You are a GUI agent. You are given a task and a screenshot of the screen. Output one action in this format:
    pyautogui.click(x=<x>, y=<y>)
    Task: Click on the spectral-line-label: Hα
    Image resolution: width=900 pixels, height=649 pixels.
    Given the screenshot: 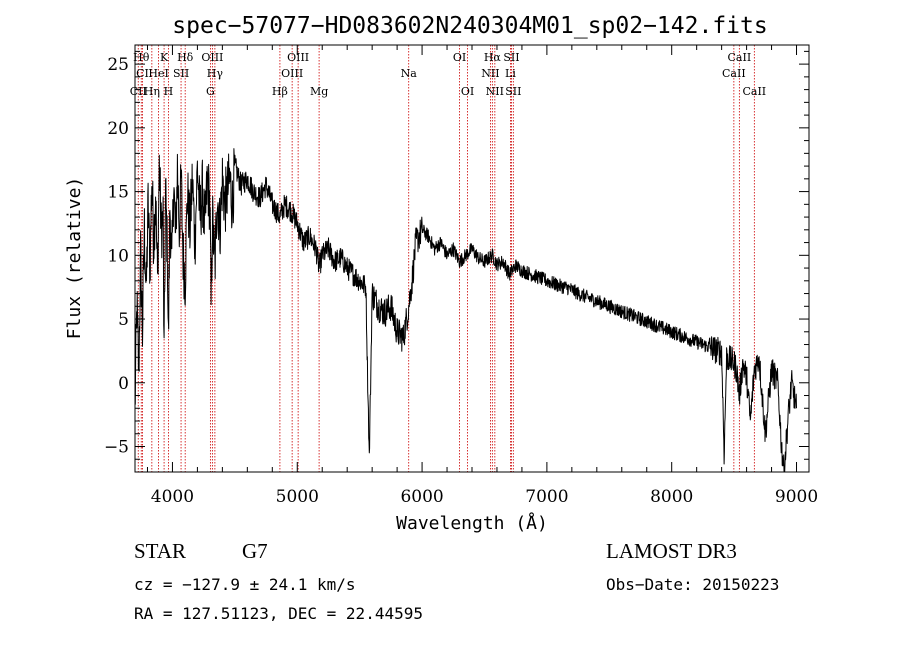 What is the action you would take?
    pyautogui.click(x=493, y=57)
    